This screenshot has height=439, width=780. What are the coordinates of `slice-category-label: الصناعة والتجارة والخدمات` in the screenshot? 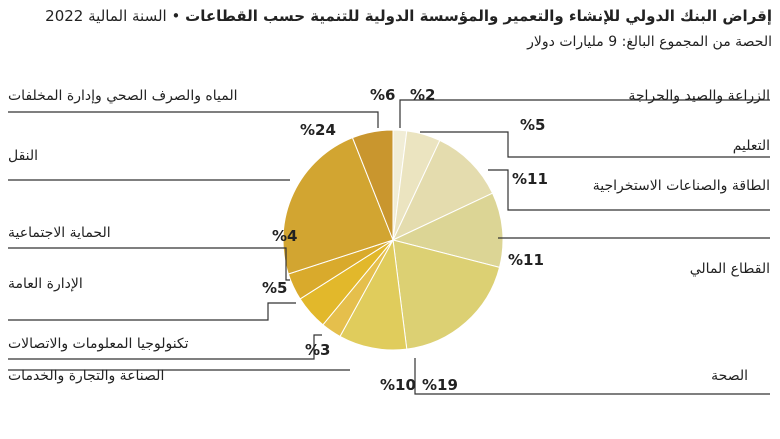 It's located at (86, 376).